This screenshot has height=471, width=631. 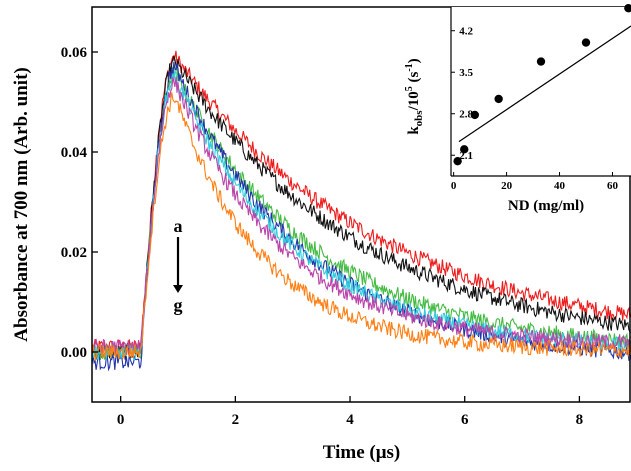 I want to click on inset-y-axis-label: kobs/105 (s-1), so click(x=414, y=96).